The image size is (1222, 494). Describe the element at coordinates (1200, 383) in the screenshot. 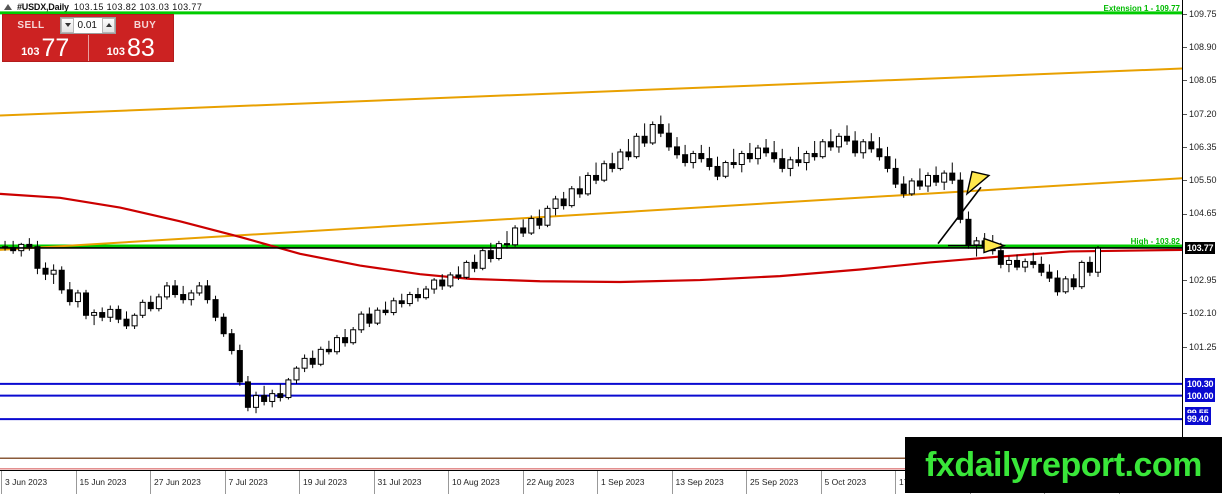

I see `price-tag: 100.30` at that location.